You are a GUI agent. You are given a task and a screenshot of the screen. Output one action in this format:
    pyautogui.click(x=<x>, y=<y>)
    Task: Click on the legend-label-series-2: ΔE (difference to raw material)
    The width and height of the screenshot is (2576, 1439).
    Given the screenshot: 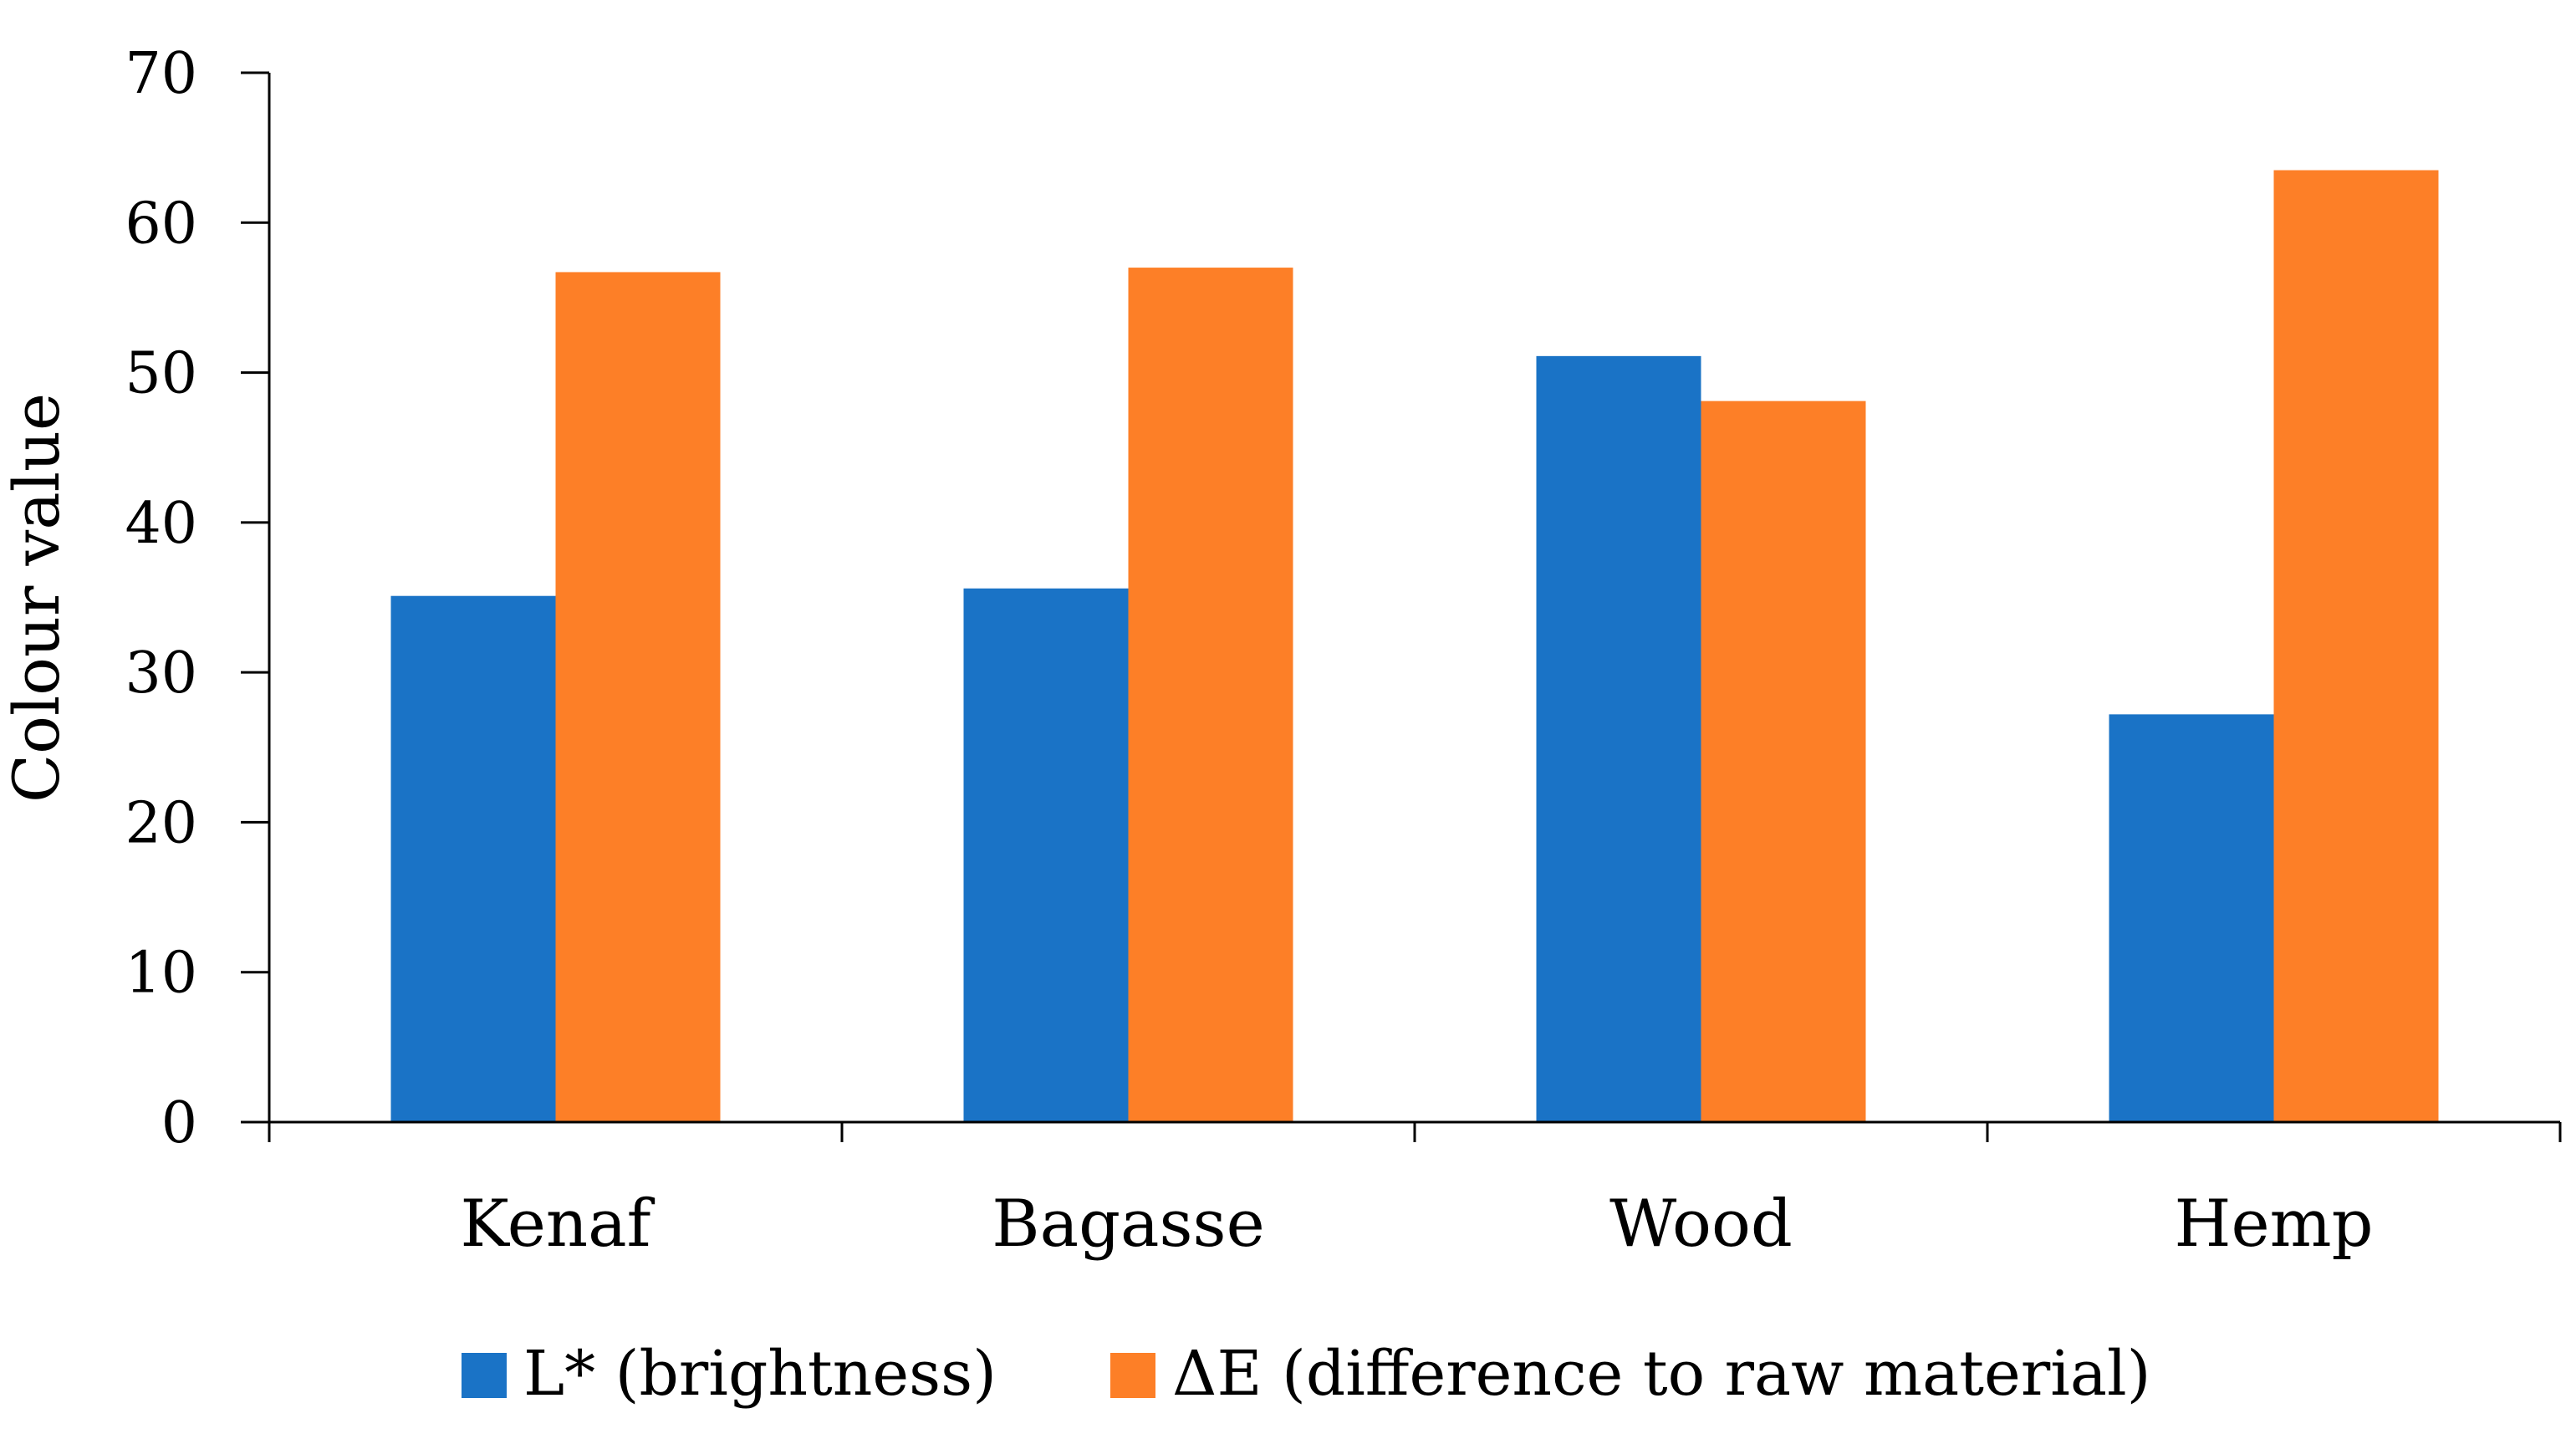 What is the action you would take?
    pyautogui.click(x=1662, y=1374)
    